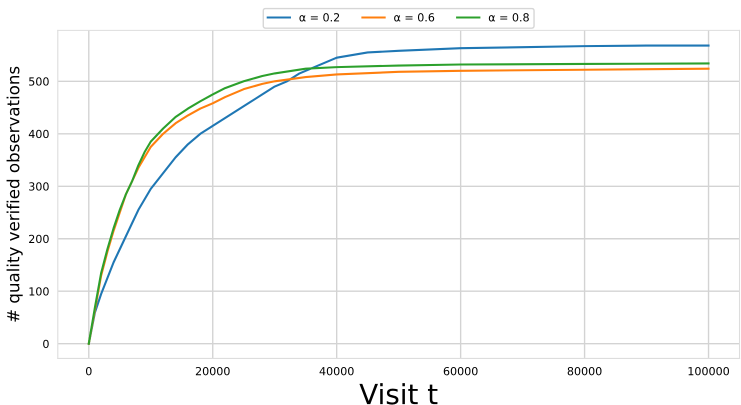  Describe the element at coordinates (46, 344) in the screenshot. I see `y-tick-label: 0` at that location.